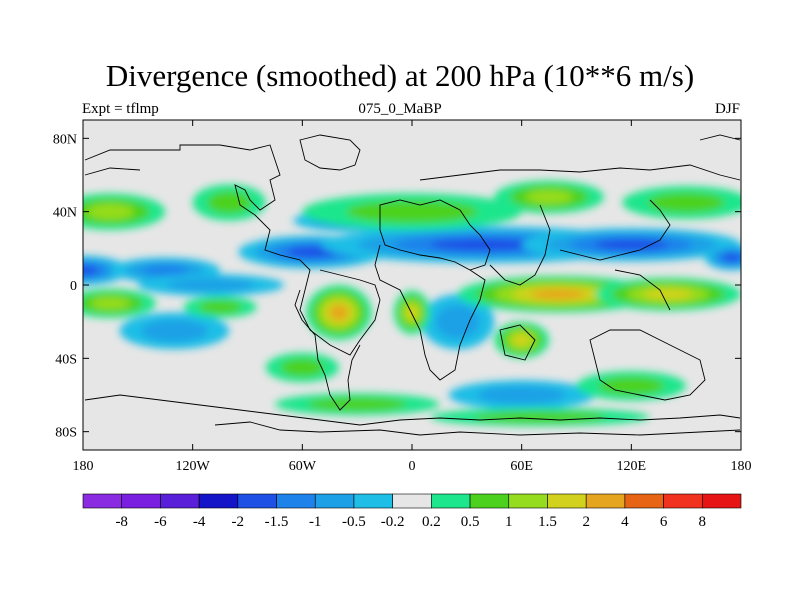  I want to click on colorbar-label: -6, so click(160, 522).